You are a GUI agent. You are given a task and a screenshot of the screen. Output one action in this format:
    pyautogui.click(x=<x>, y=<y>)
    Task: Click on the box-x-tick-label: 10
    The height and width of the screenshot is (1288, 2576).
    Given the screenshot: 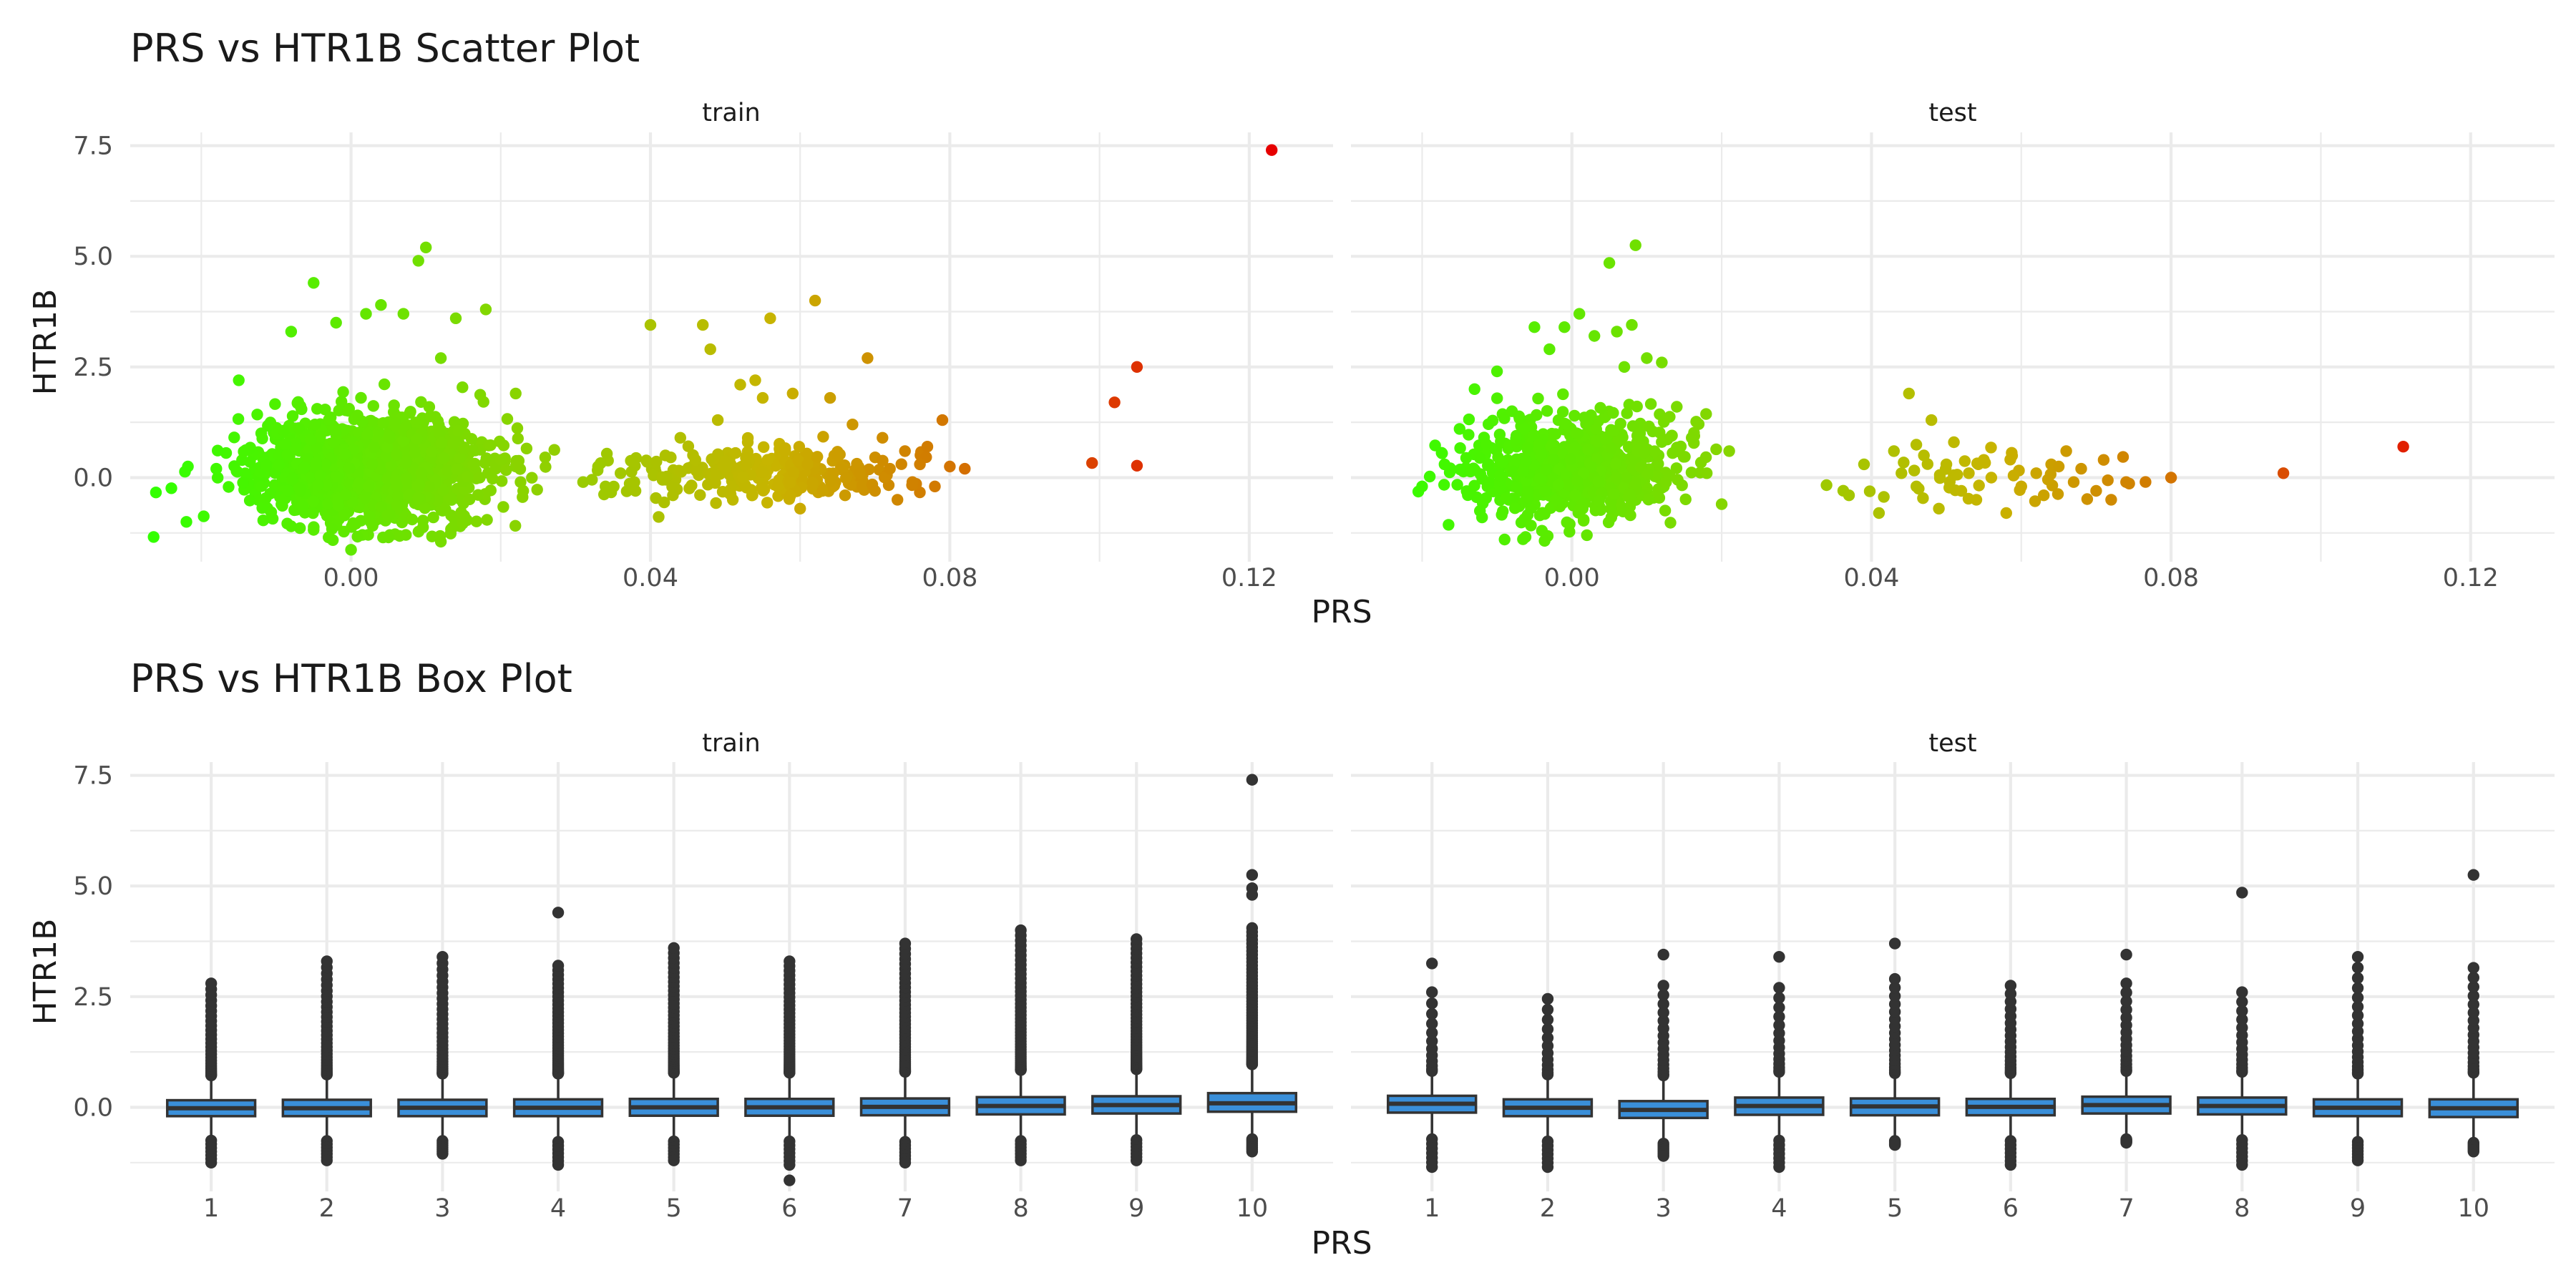 What is the action you would take?
    pyautogui.click(x=1252, y=1208)
    